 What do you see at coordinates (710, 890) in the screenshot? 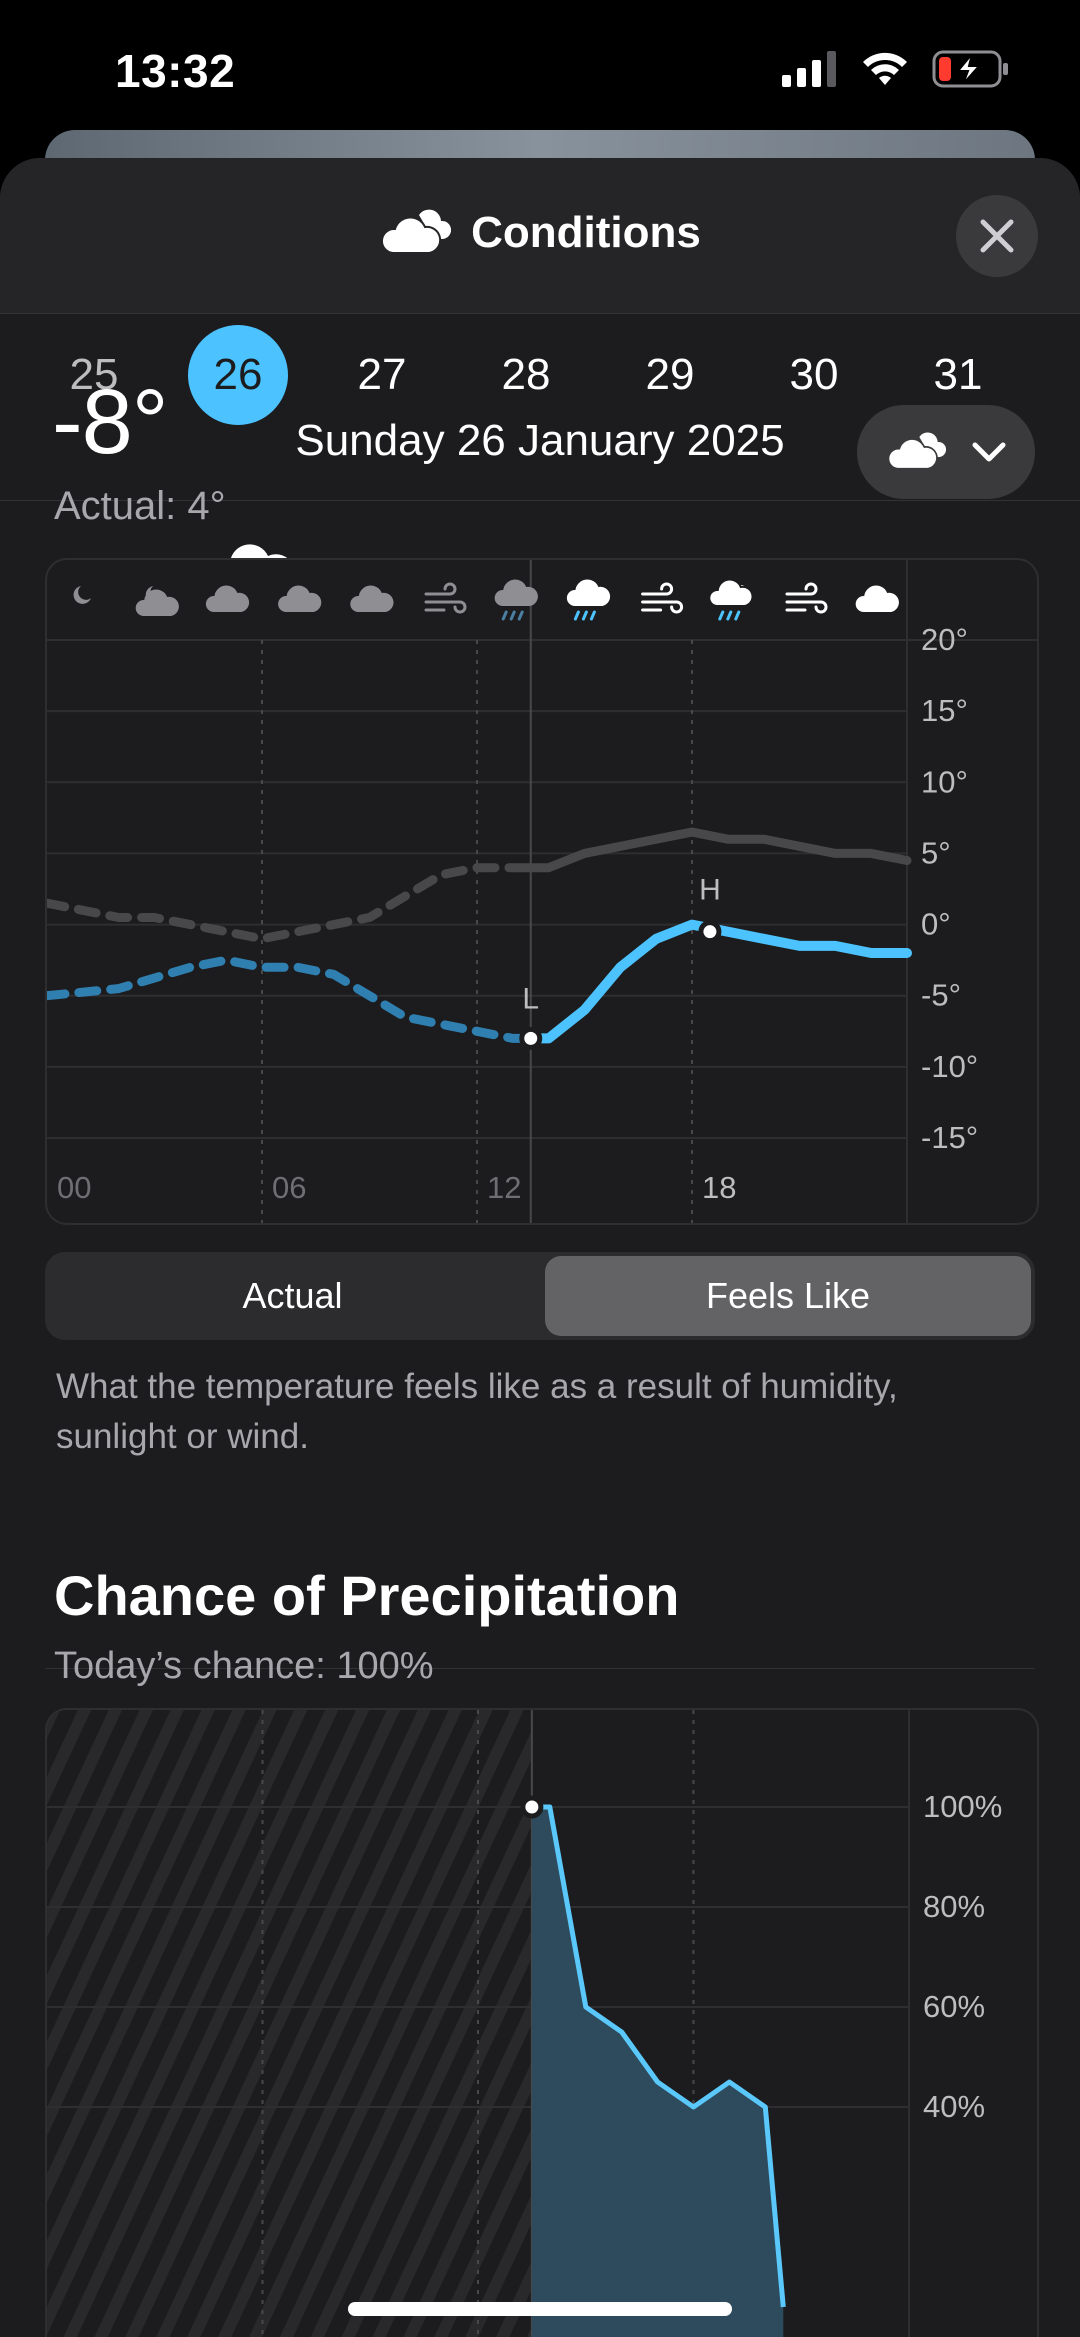
I see `high-label: H` at bounding box center [710, 890].